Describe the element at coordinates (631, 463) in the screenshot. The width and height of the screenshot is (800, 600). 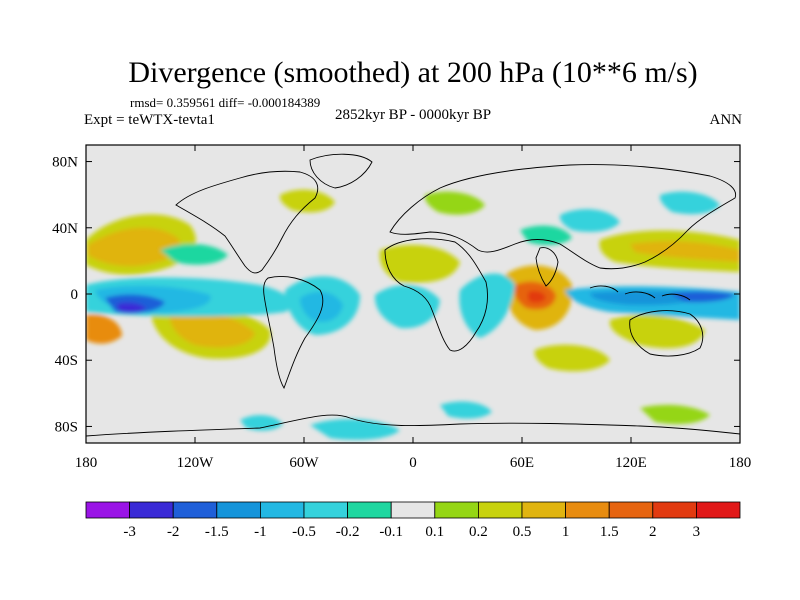
I see `x-tick-label: 120E` at that location.